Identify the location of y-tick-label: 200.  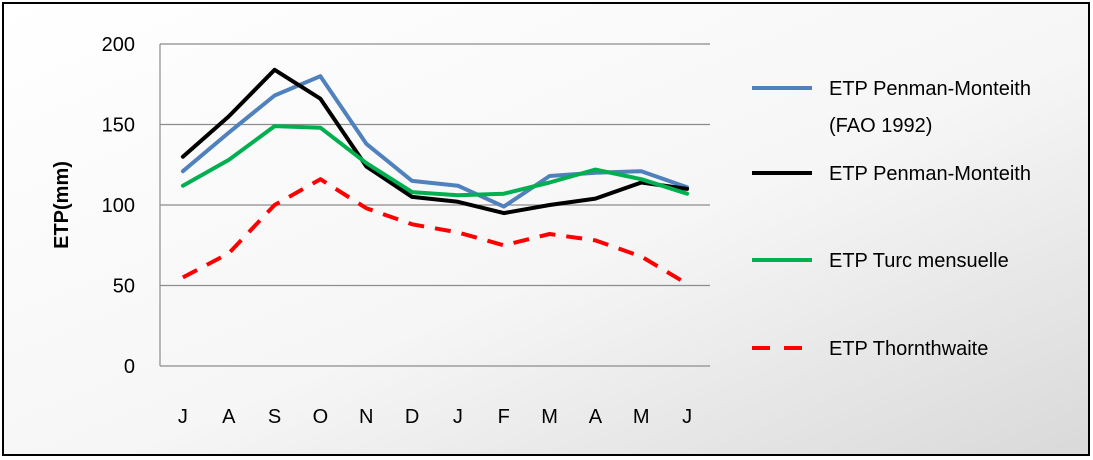
(118, 45).